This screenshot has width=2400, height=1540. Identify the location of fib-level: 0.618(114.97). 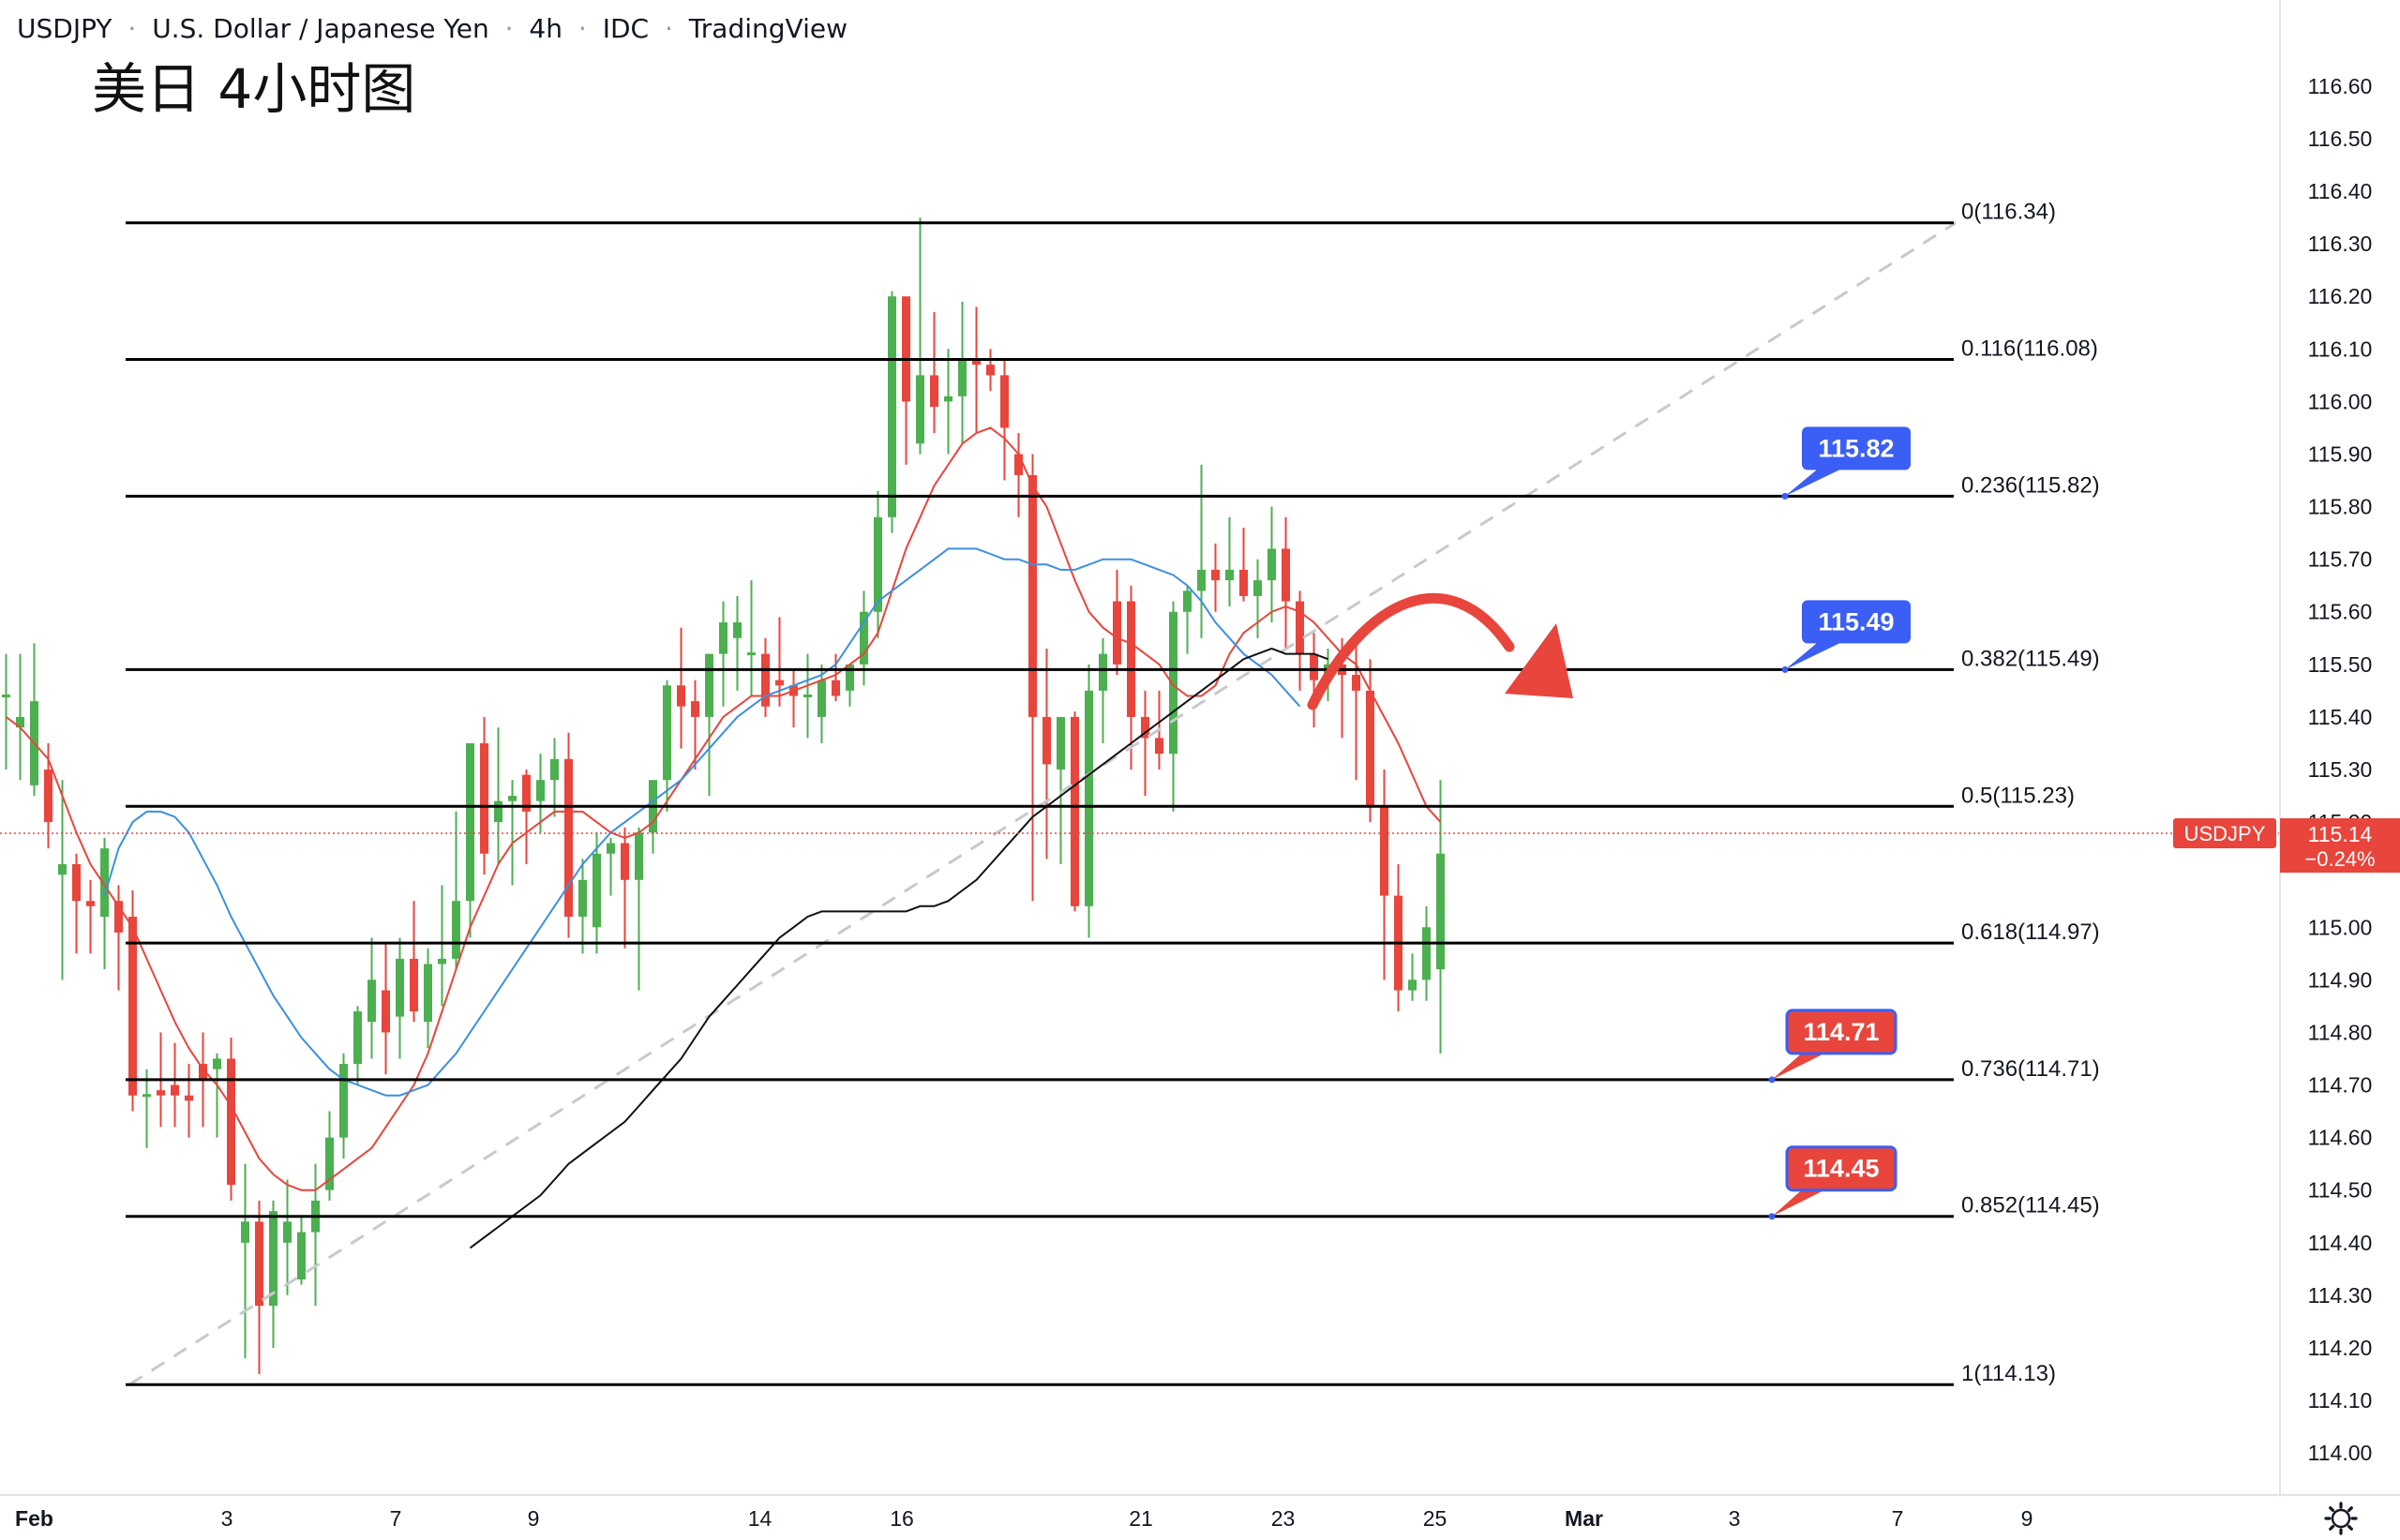
(1113, 933).